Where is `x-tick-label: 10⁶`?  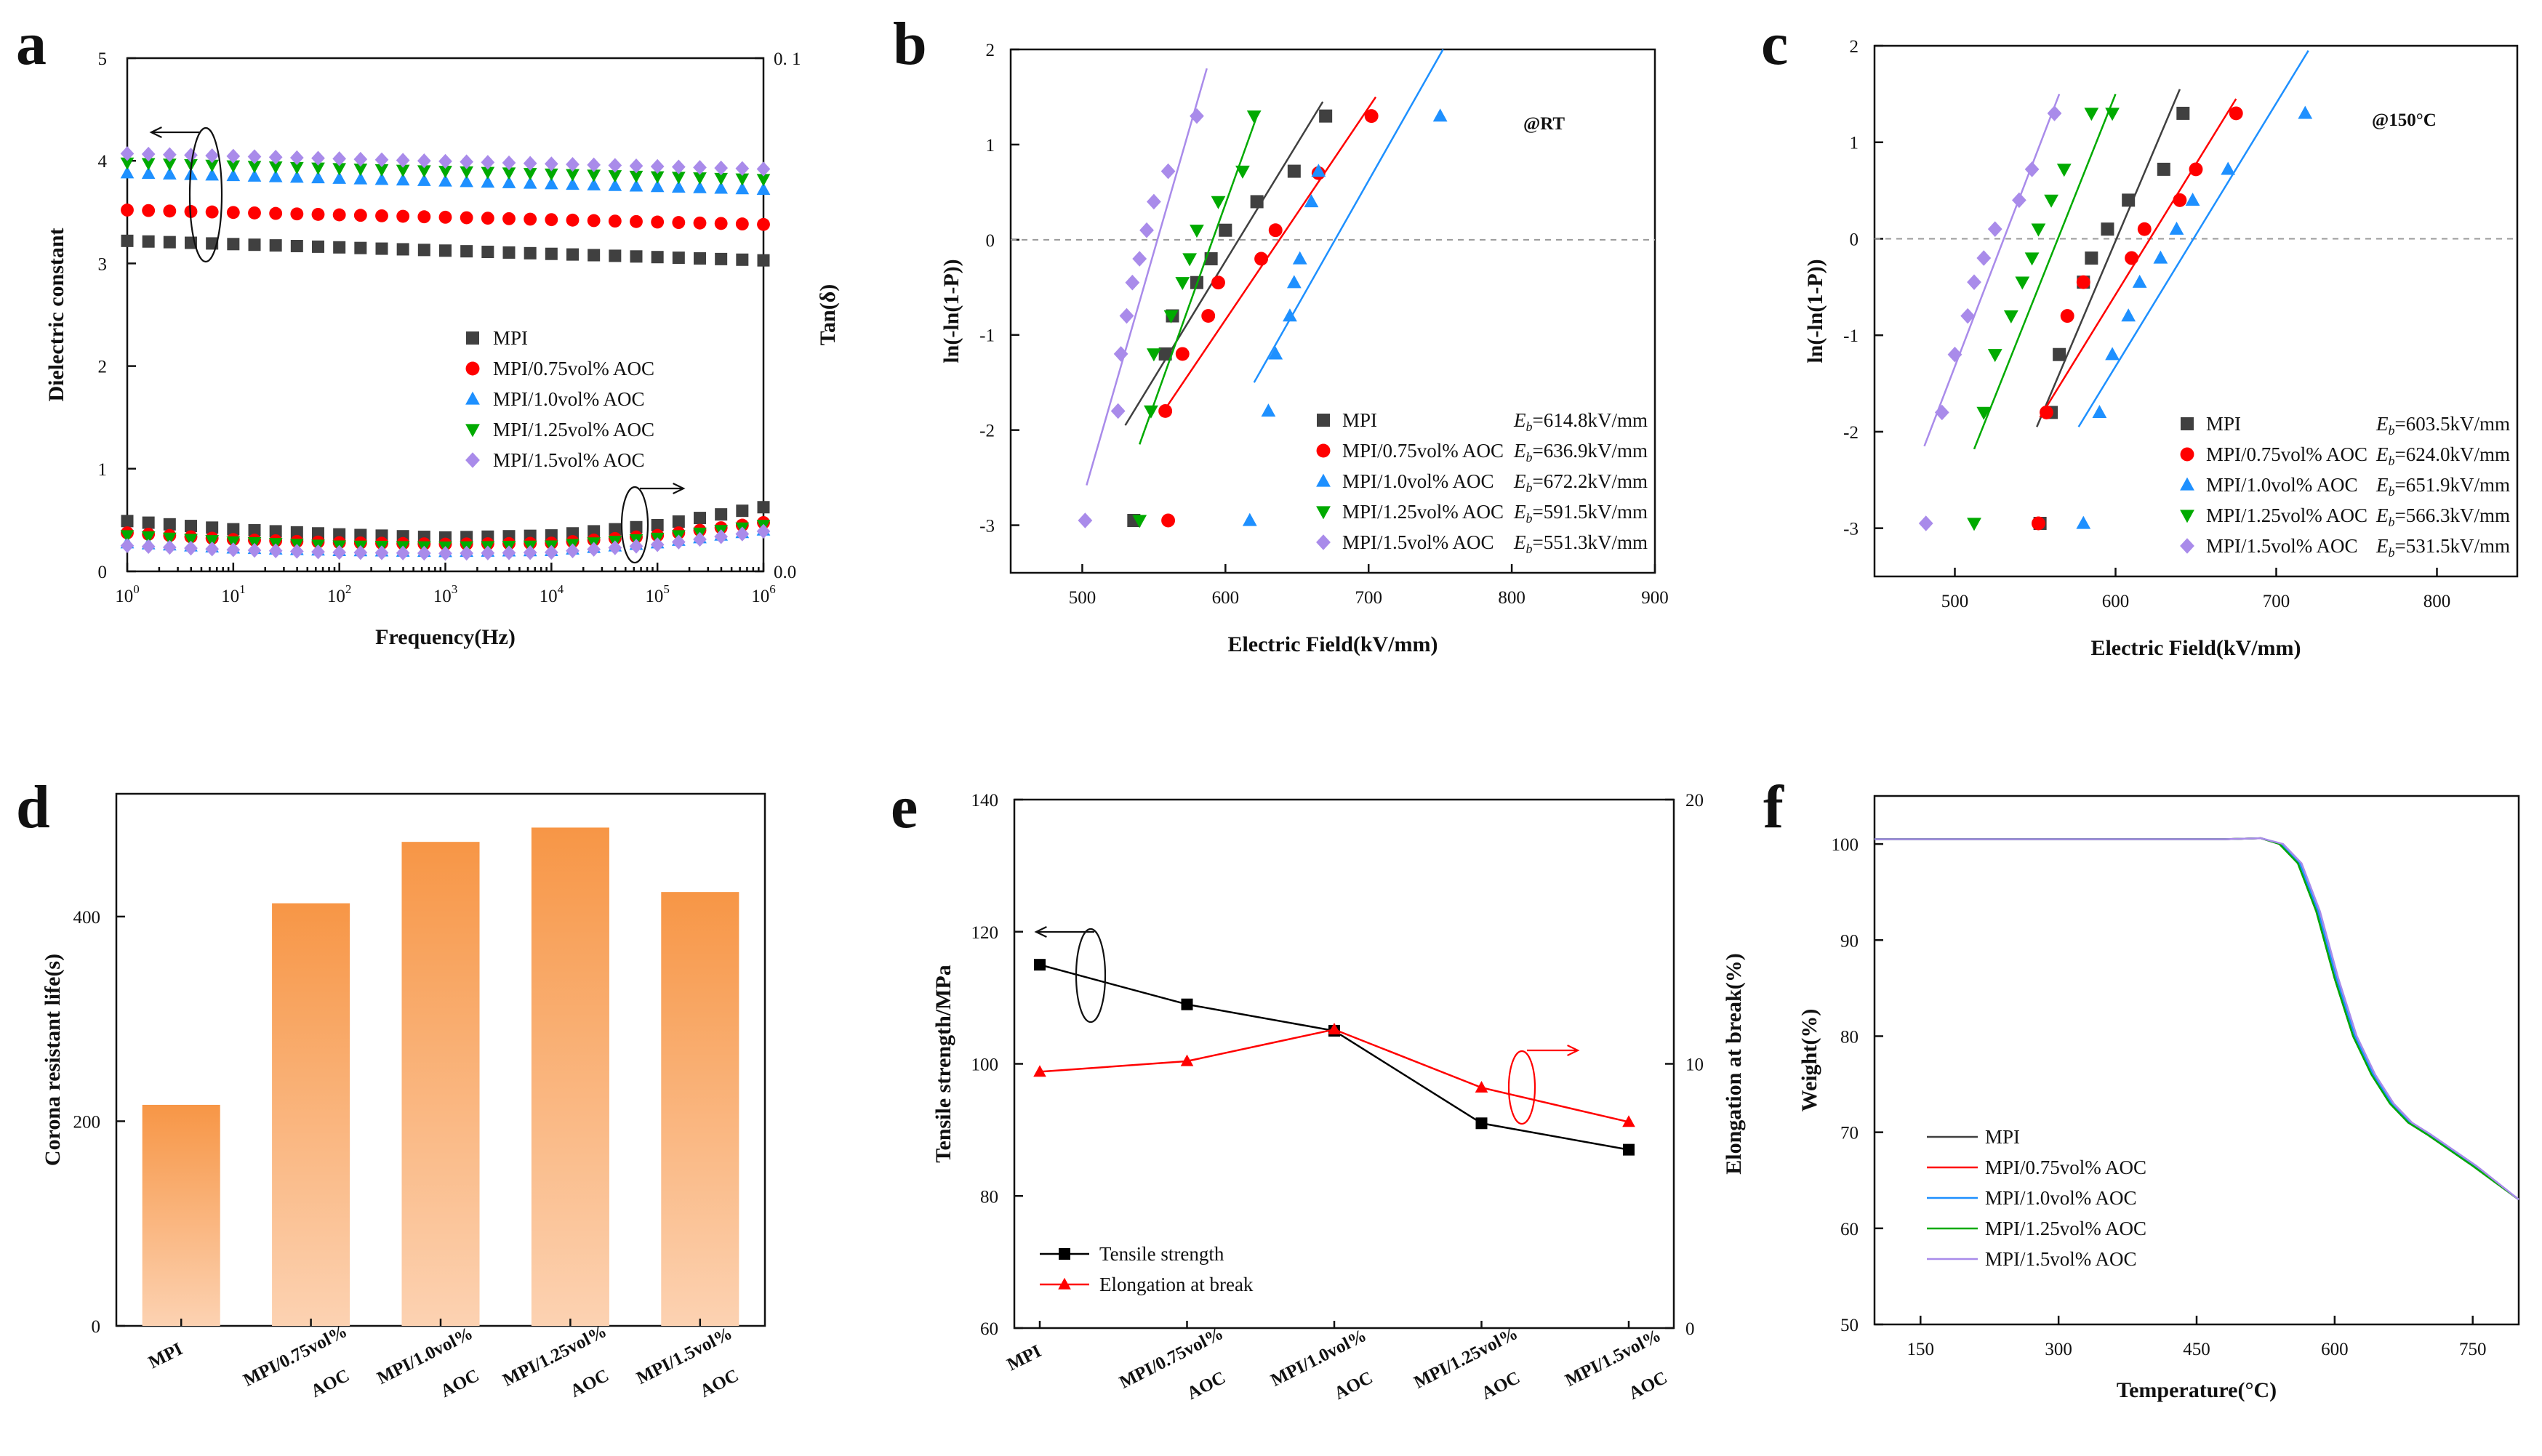 x-tick-label: 10⁶ is located at coordinates (763, 594).